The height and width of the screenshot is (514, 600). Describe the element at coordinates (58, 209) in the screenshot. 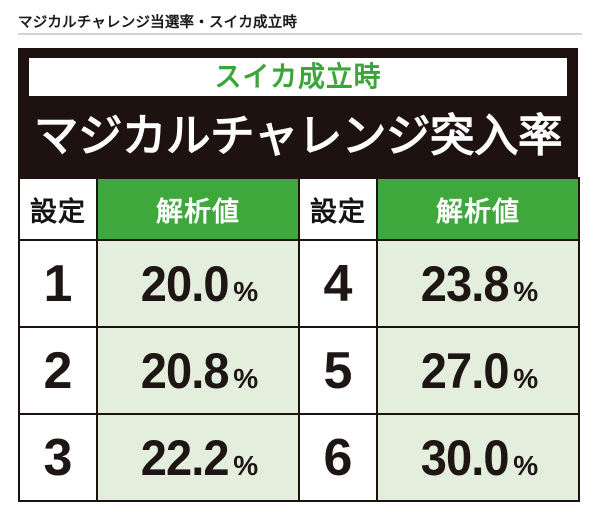

I see `column-header-setting-left: 設定` at that location.